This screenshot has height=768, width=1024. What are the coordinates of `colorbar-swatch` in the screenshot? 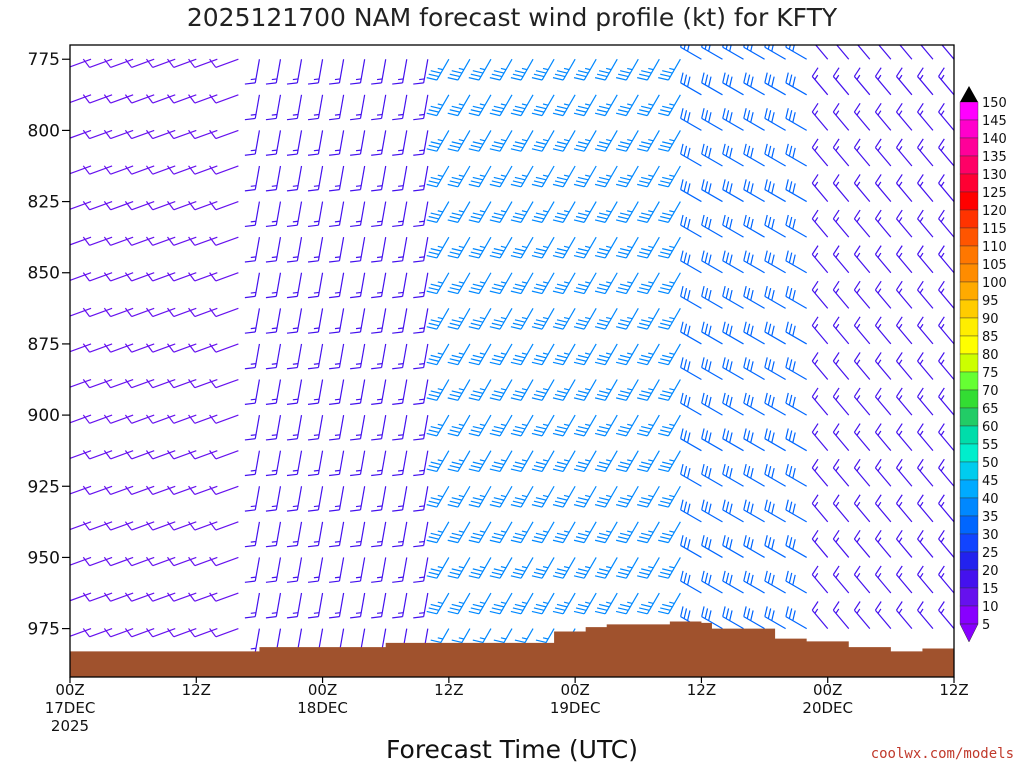 It's located at (969, 381).